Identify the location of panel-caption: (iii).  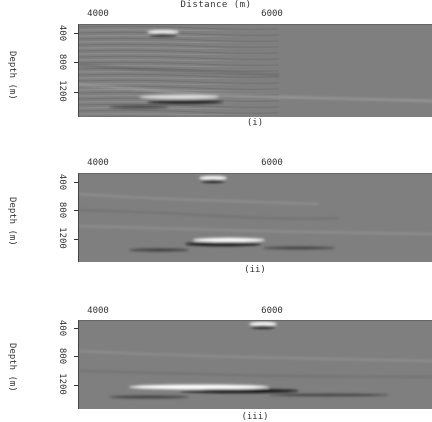
(255, 417).